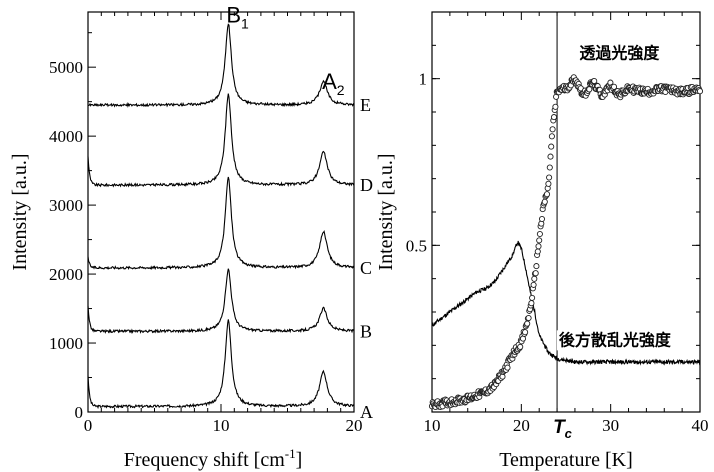 This screenshot has height=472, width=714. Describe the element at coordinates (365, 105) in the screenshot. I see `series-label-E: E` at that location.